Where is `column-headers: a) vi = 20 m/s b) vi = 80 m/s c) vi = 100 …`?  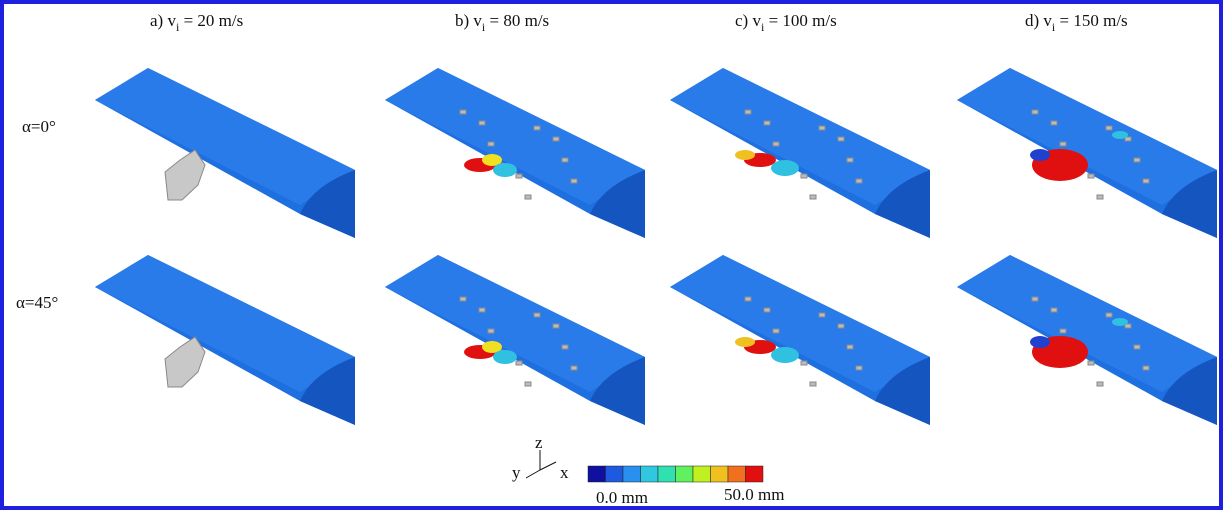
column-headers: a) vi = 20 m/s b) vi = 80 m/s c) vi = 100 … is located at coordinates (639, 22).